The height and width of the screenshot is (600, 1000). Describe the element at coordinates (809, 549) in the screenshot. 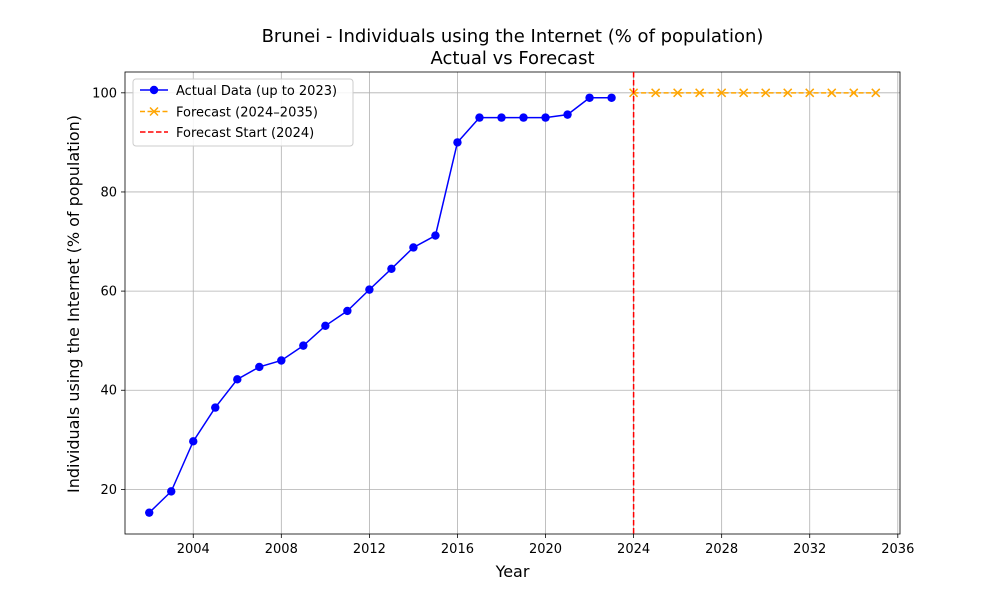

I see `x-tick-label: 2032` at that location.